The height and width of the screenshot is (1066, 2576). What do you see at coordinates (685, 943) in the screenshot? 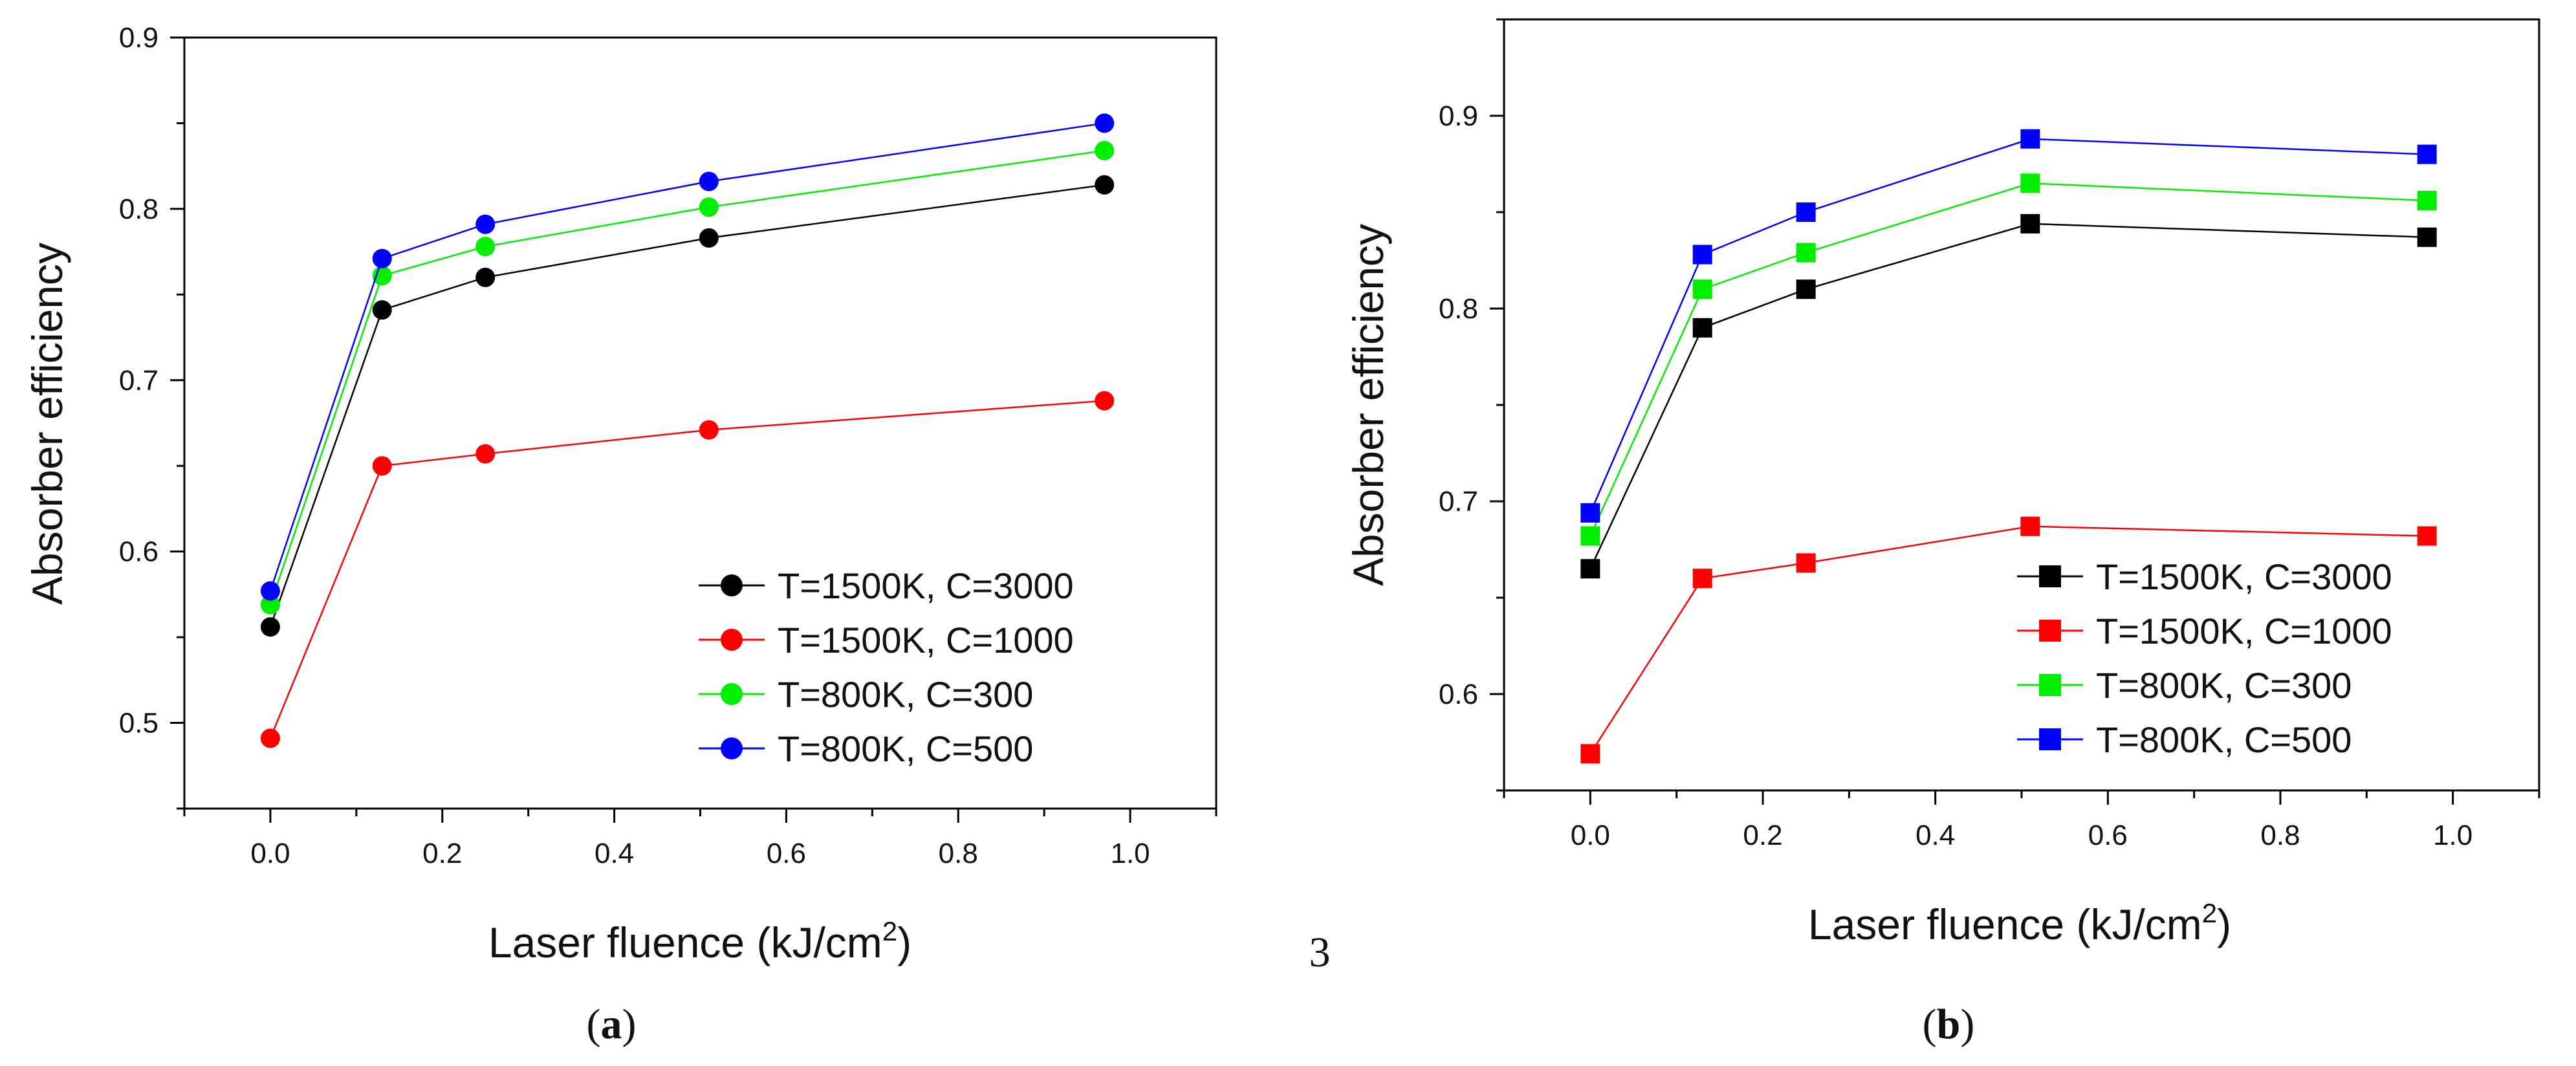
I see `x-axis-title-main: Laser fluence (kJ/cm` at bounding box center [685, 943].